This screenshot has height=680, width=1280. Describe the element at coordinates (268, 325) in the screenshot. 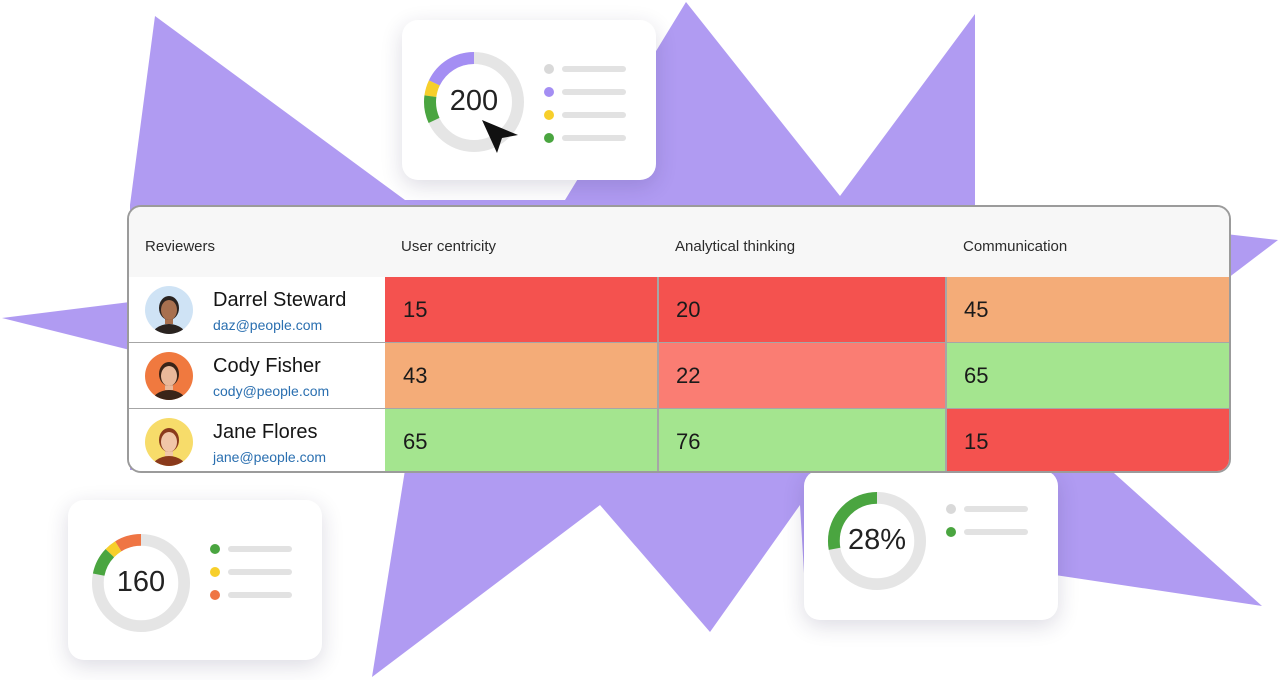

I see `reviewer-email-link: daz@people.com` at that location.